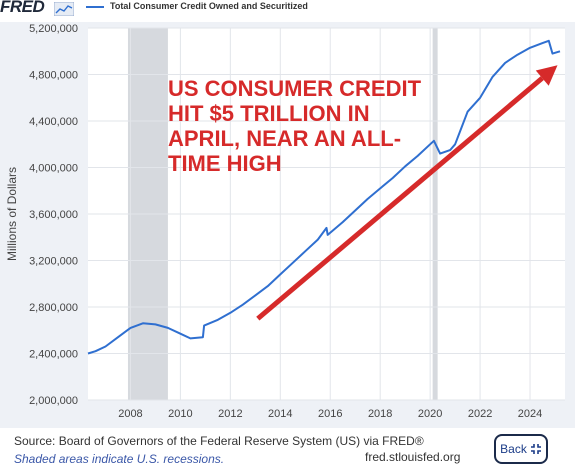  Describe the element at coordinates (535, 449) in the screenshot. I see `collapse-icon` at that location.